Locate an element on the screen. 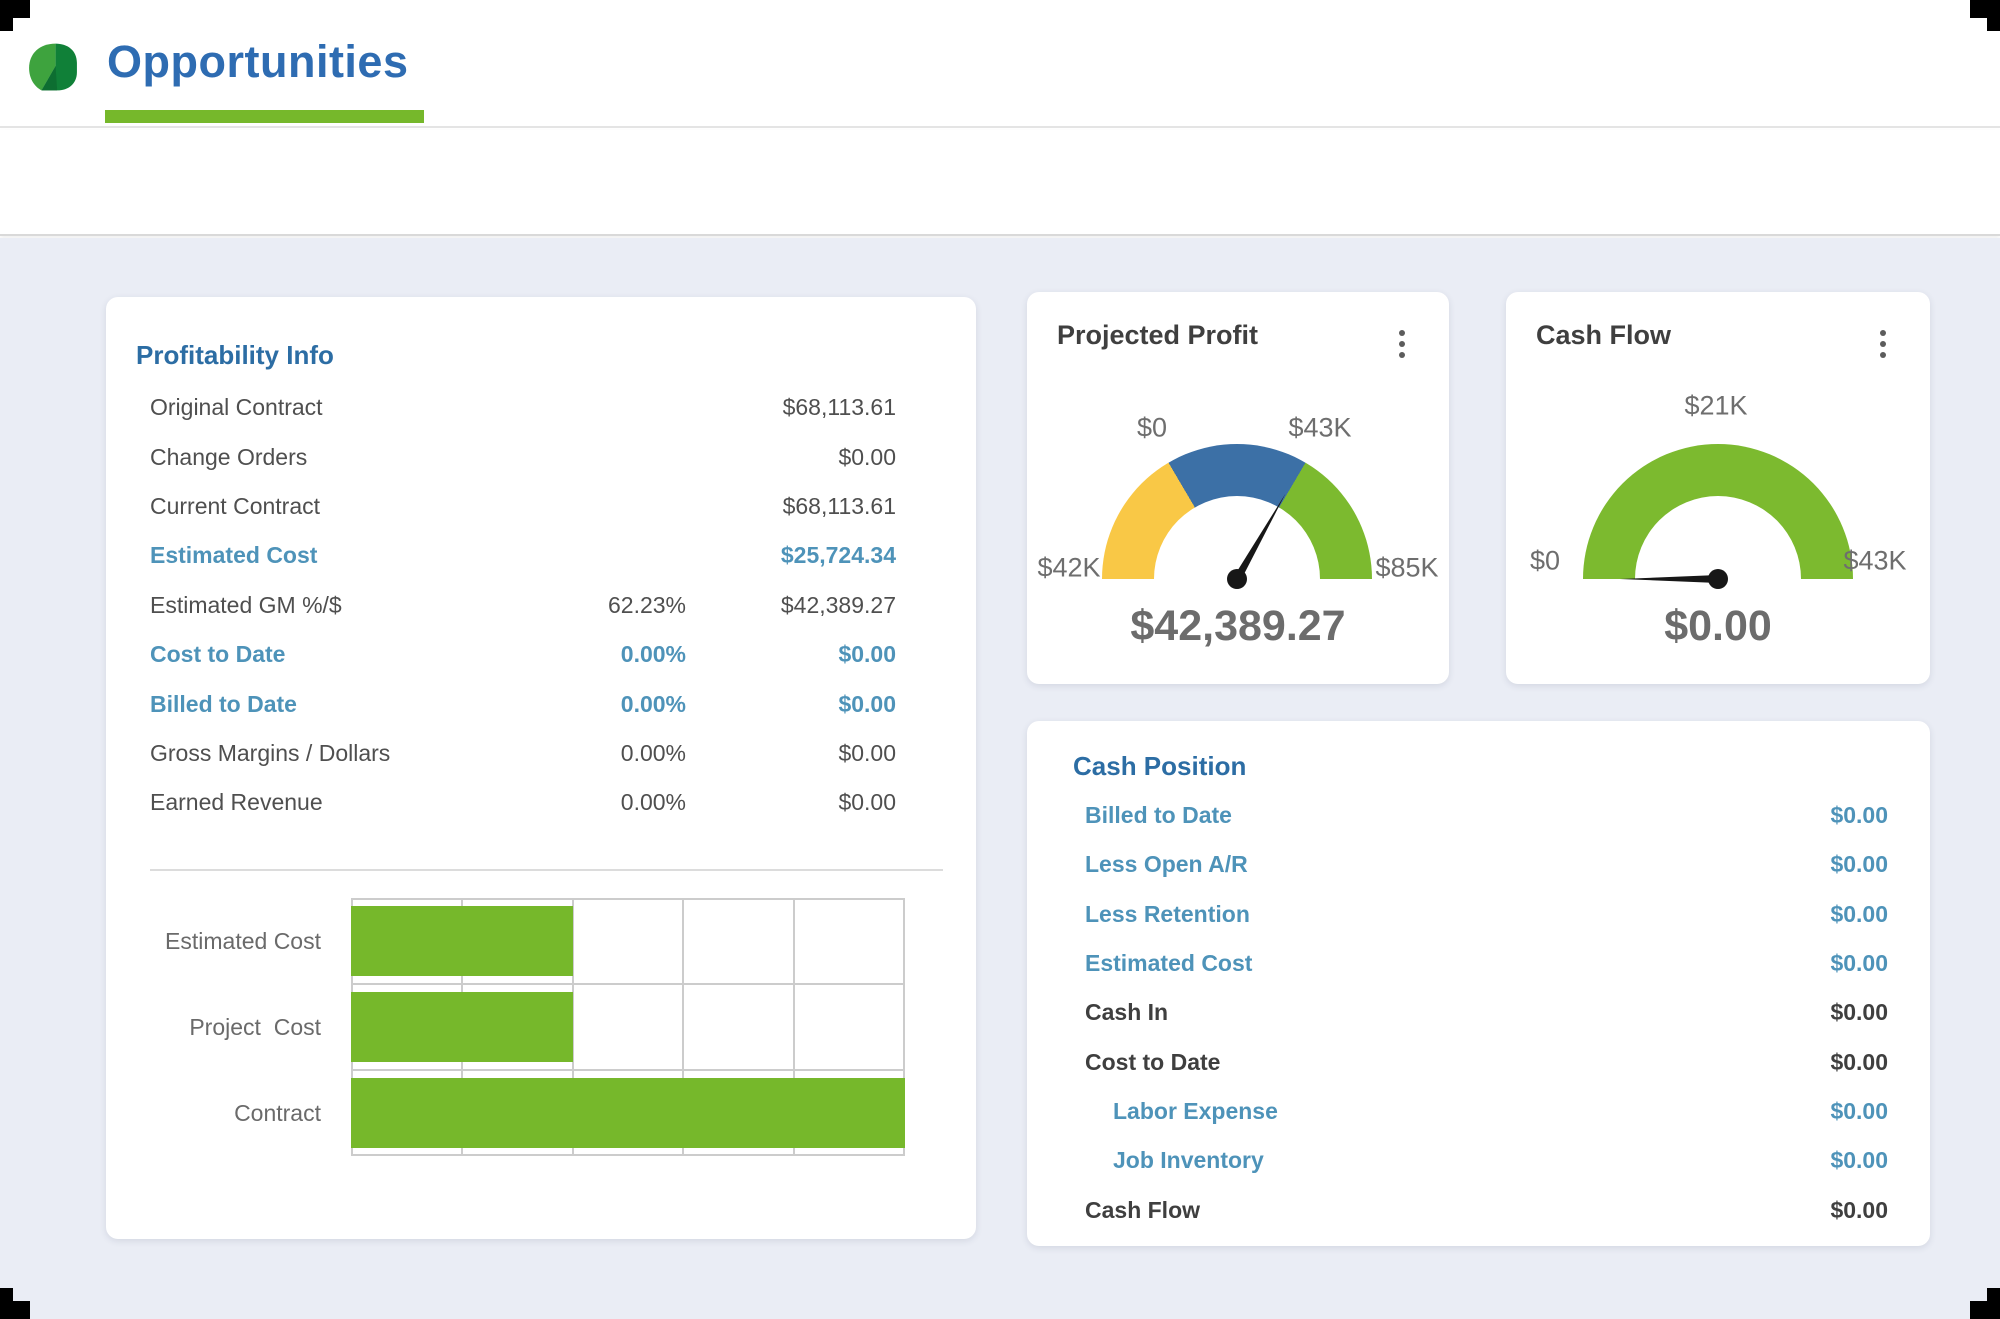  less-retention-link: Less Retention is located at coordinates (1167, 913).